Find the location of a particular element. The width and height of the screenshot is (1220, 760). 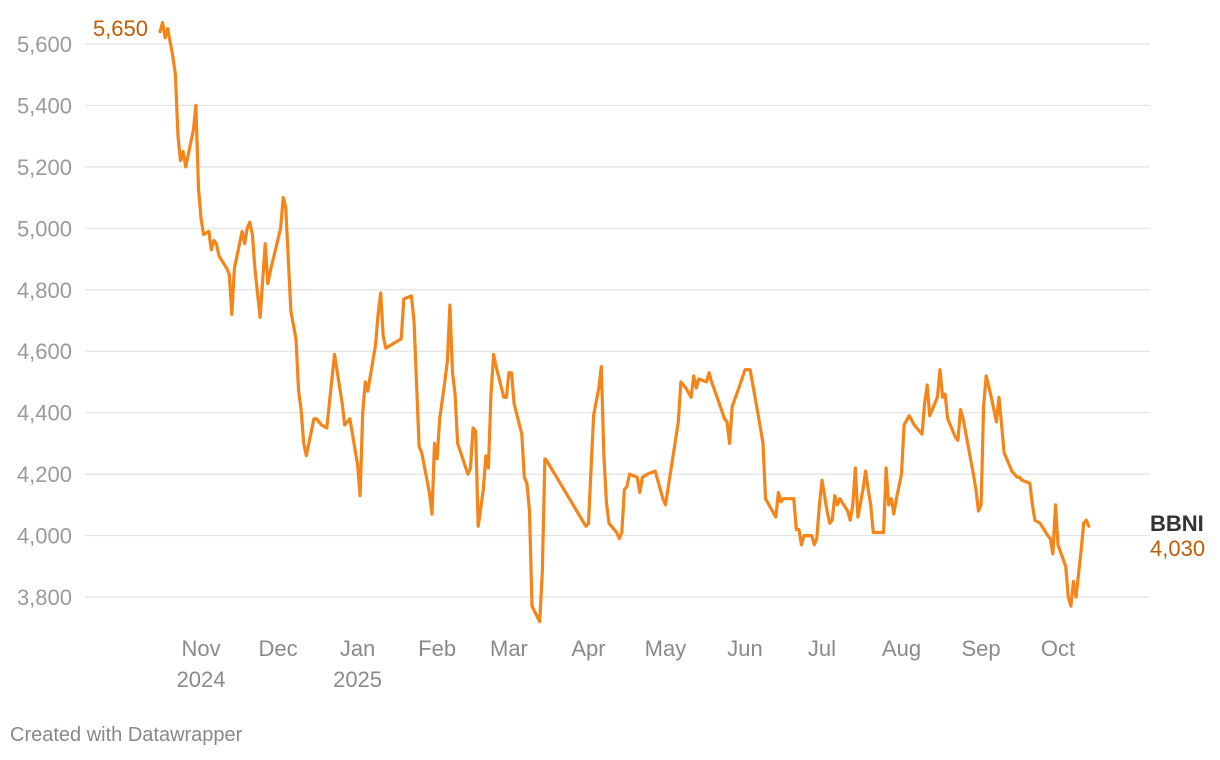

chart-credit: Created with Datawrapper is located at coordinates (126, 735).